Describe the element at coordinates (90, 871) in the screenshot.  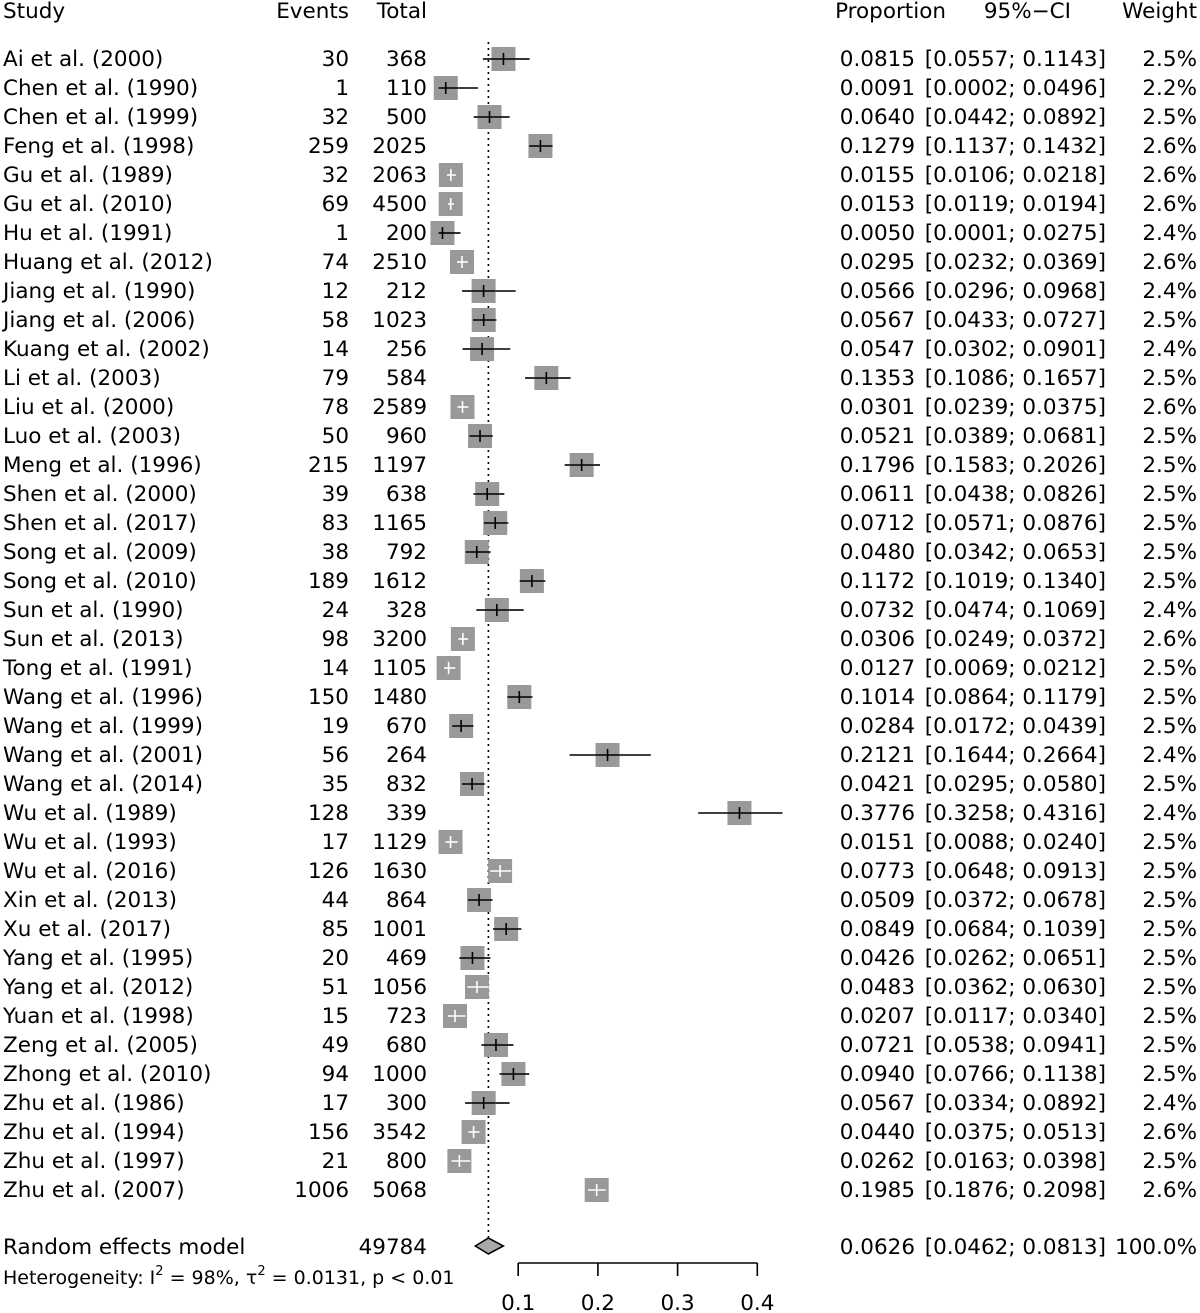
I see `study-name: Wu et al. (2016)` at that location.